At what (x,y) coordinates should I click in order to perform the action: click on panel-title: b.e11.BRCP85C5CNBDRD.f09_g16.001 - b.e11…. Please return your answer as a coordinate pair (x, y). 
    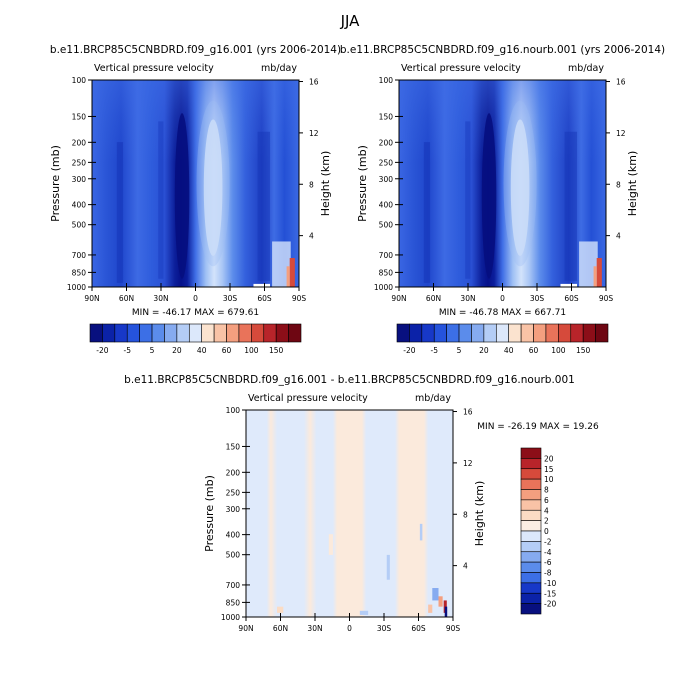
    Looking at the image, I should click on (349, 380).